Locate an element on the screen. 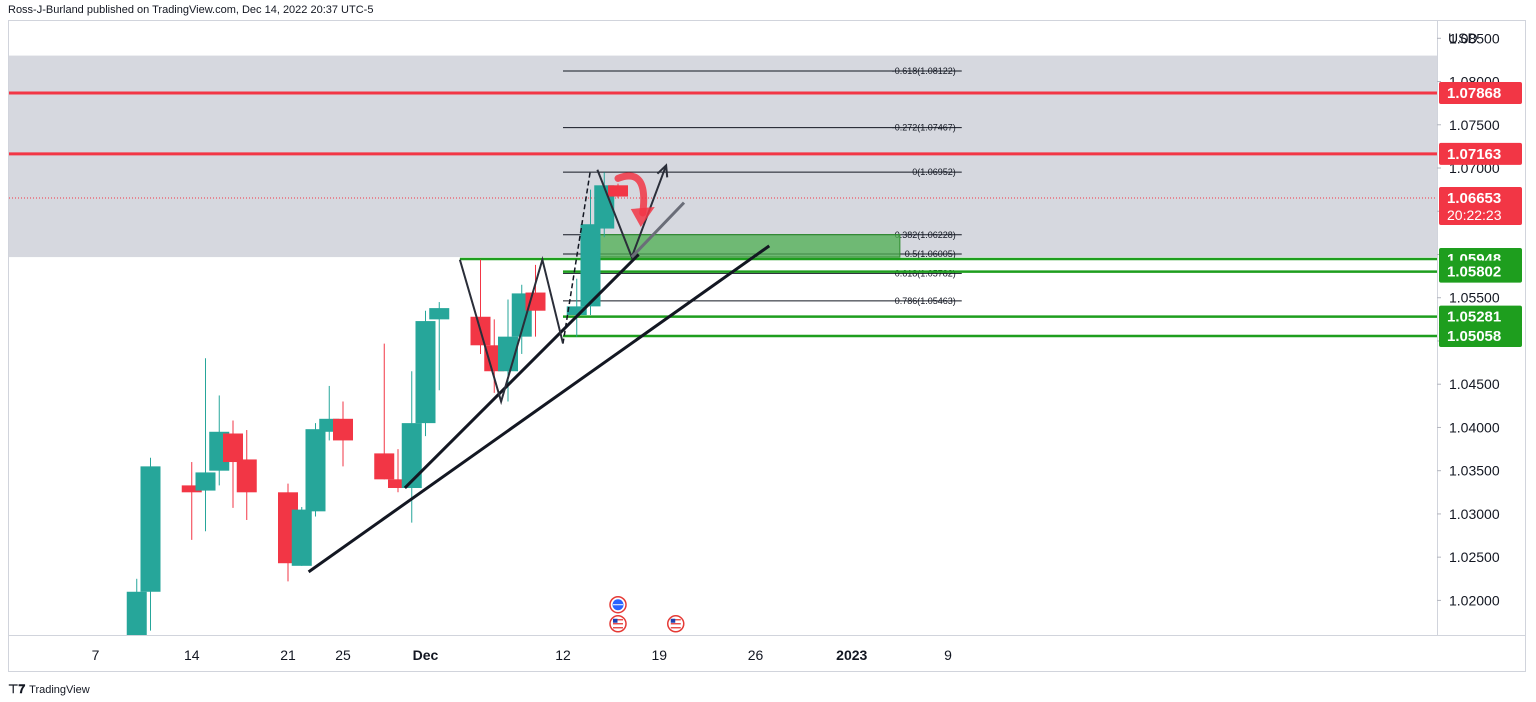 The width and height of the screenshot is (1536, 702). globe-flag-icon is located at coordinates (618, 604).